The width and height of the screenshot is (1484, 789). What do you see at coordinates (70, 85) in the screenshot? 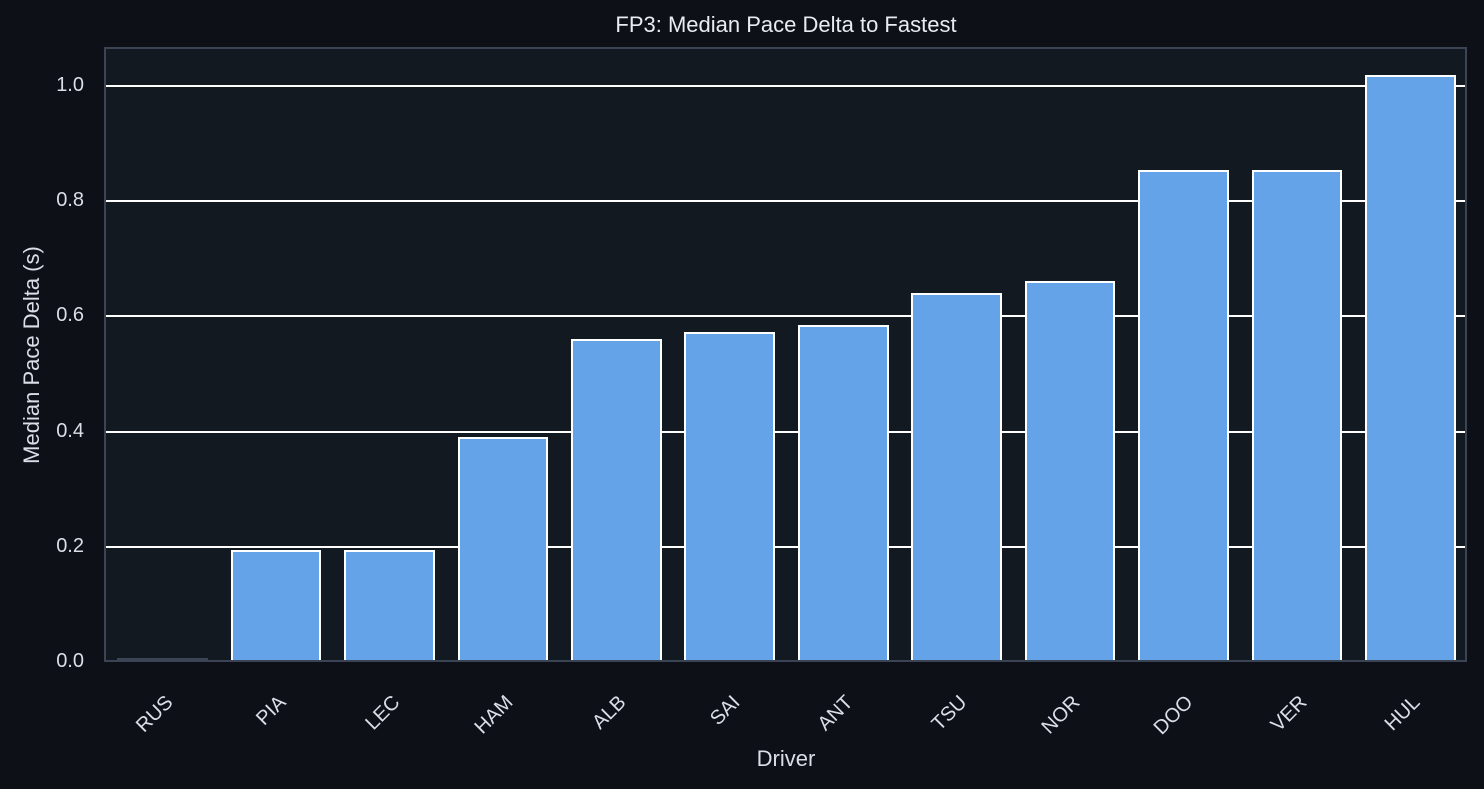
I see `y-tick-label: 1.0` at bounding box center [70, 85].